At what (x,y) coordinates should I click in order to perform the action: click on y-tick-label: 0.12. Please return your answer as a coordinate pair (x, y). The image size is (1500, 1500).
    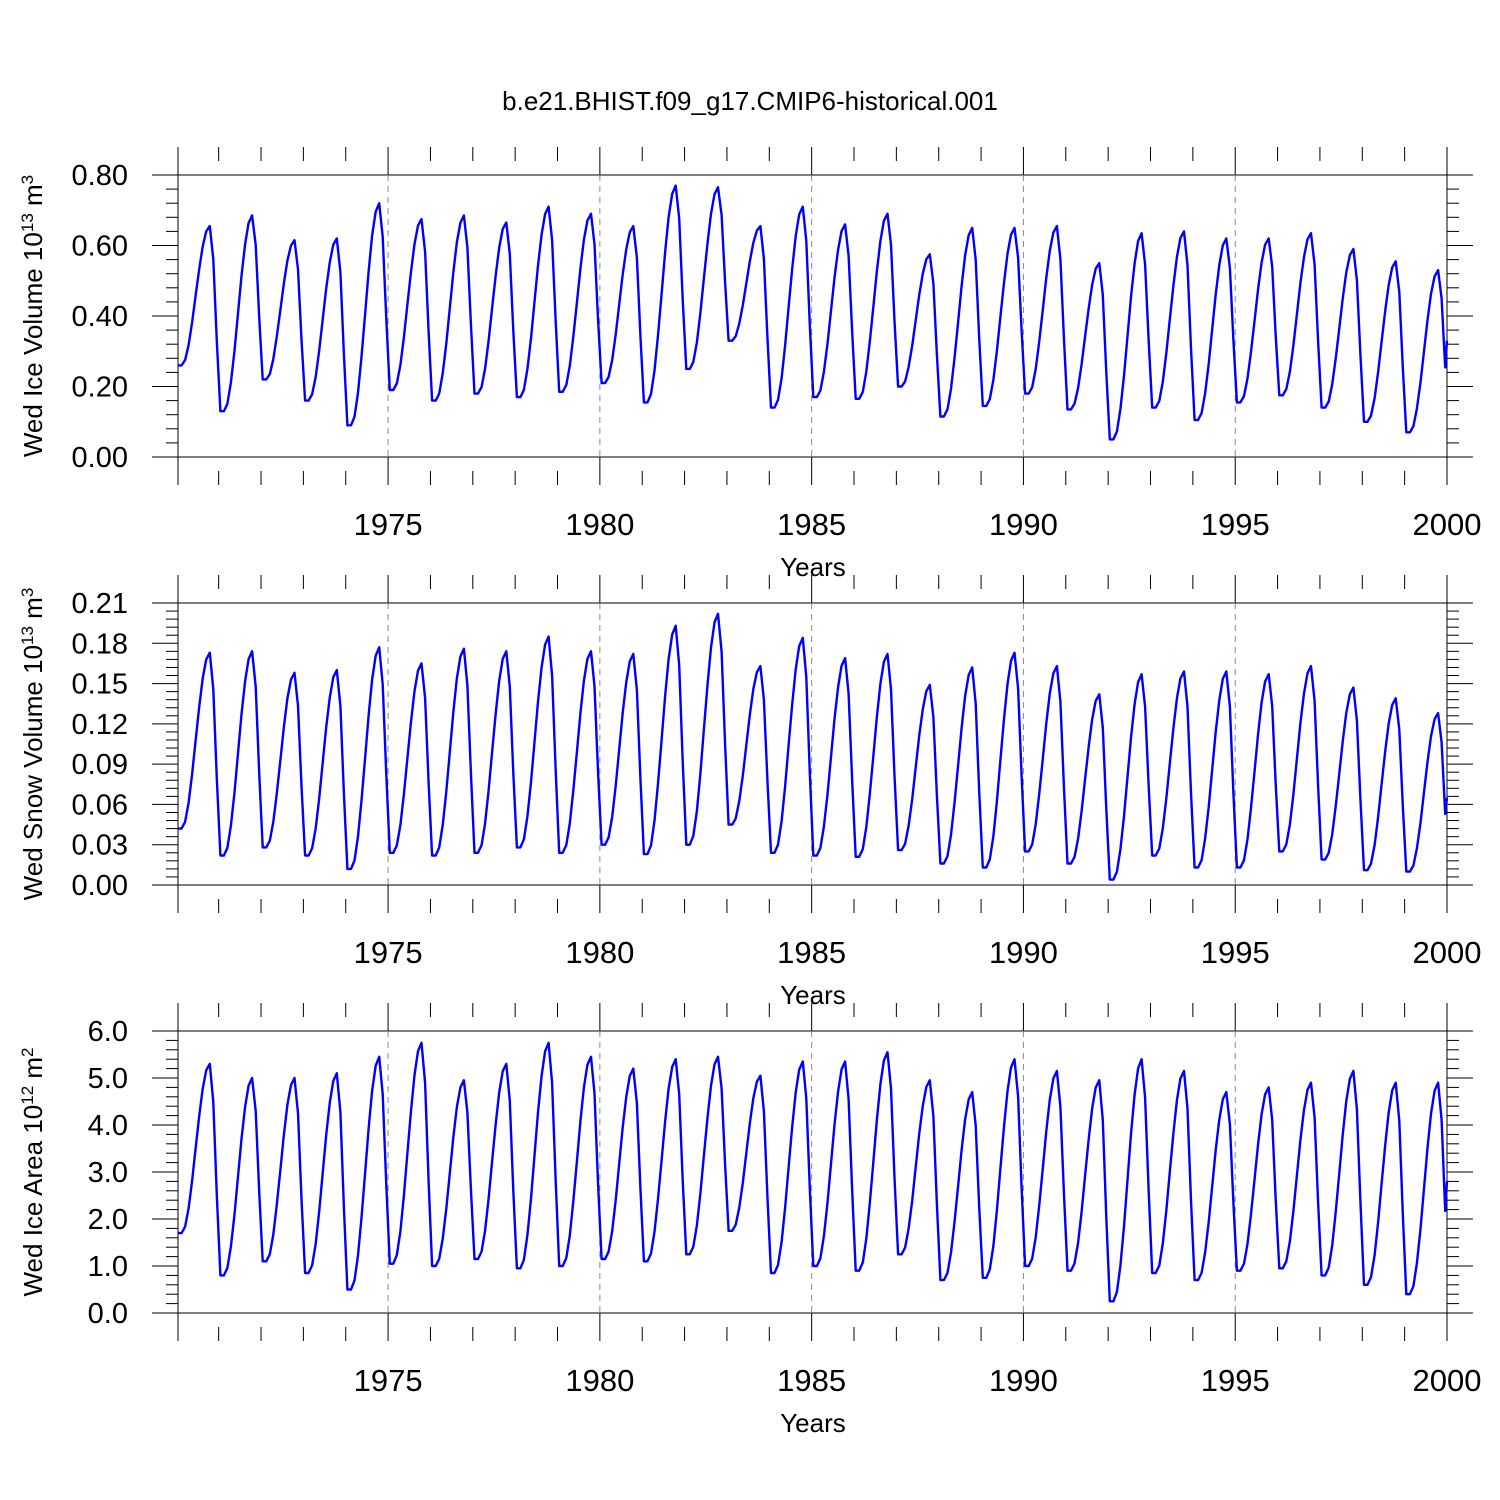
    Looking at the image, I should click on (100, 725).